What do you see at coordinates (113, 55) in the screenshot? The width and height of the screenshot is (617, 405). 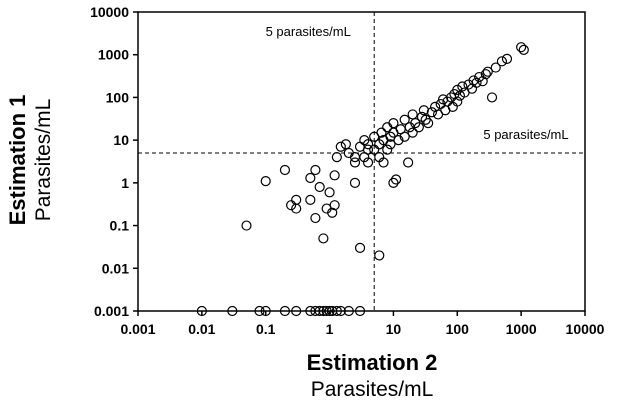 I see `y-tick-label: 1000` at bounding box center [113, 55].